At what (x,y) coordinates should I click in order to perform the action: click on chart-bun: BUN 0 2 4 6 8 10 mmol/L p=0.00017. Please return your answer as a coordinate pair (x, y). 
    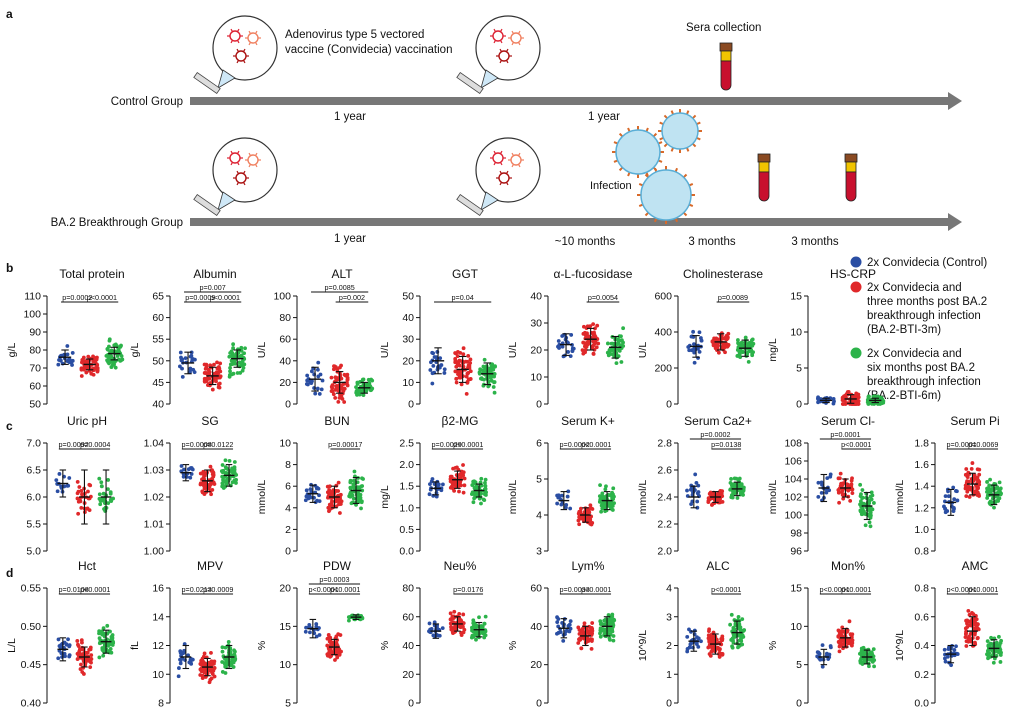
    Looking at the image, I should click on (310, 486).